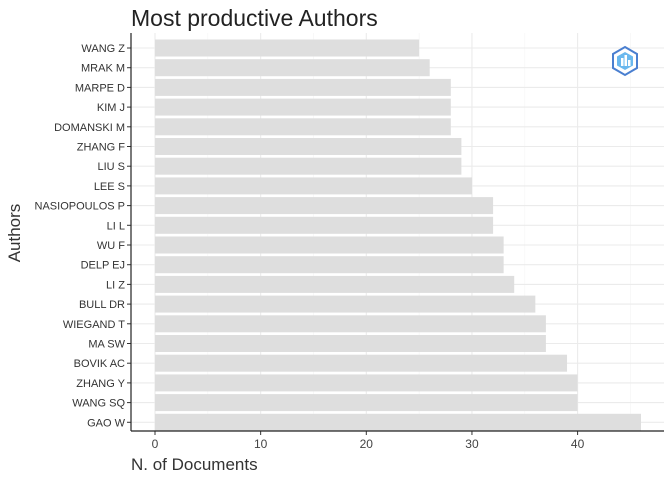 The width and height of the screenshot is (672, 480). I want to click on category-label: MARPE D, so click(100, 88).